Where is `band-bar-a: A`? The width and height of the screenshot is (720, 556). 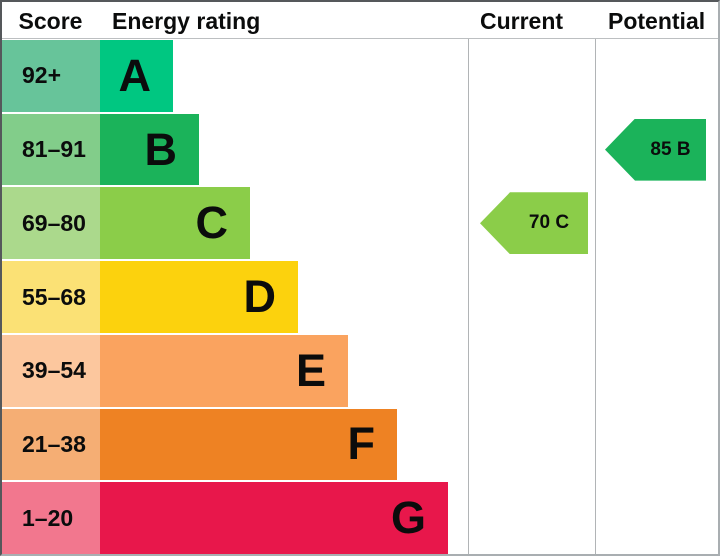 band-bar-a: A is located at coordinates (136, 76).